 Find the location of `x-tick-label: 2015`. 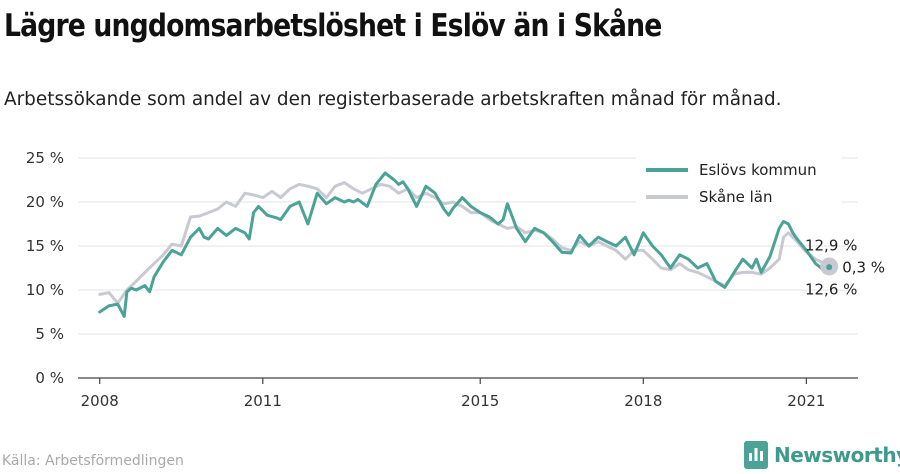

x-tick-label: 2015 is located at coordinates (480, 401).